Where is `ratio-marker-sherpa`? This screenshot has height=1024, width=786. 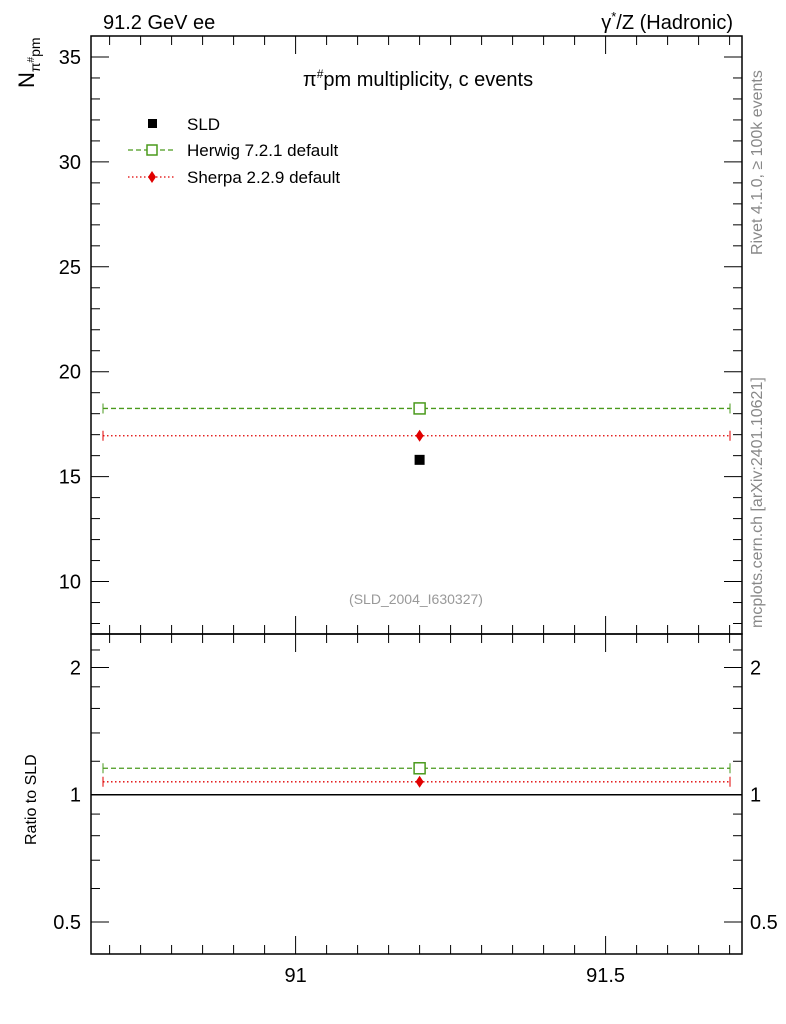
ratio-marker-sherpa is located at coordinates (419, 781).